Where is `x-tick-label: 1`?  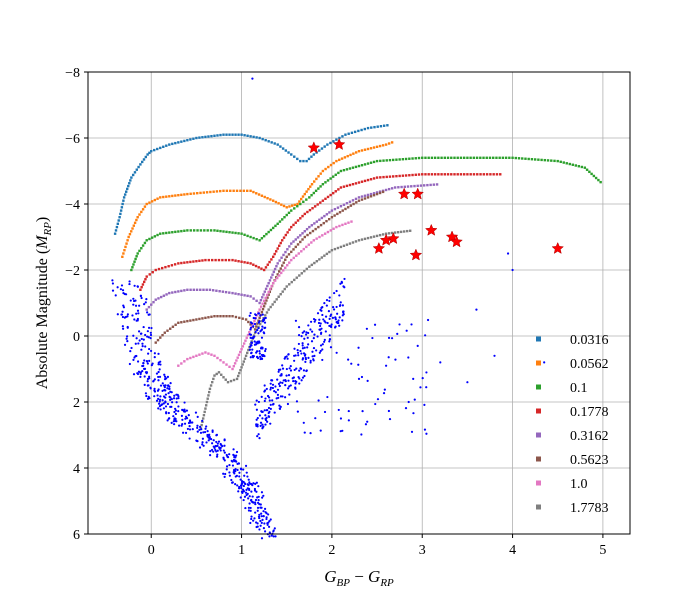
x-tick-label: 1 is located at coordinates (241, 550).